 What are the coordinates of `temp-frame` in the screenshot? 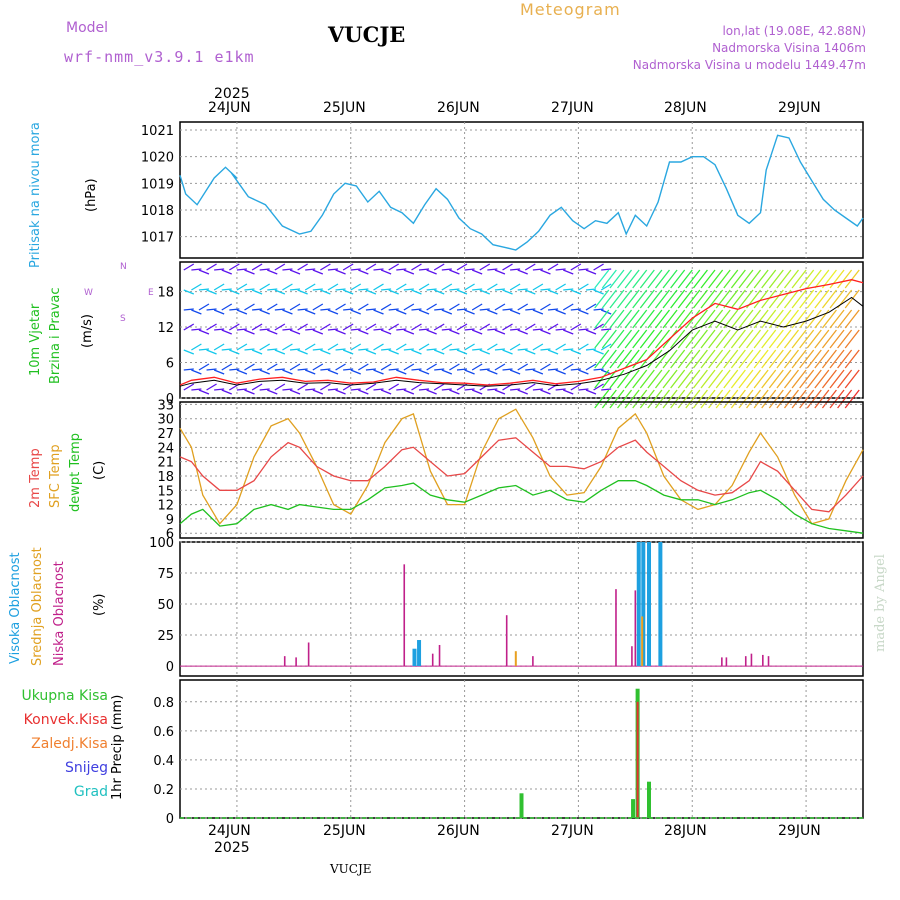 It's located at (521, 470).